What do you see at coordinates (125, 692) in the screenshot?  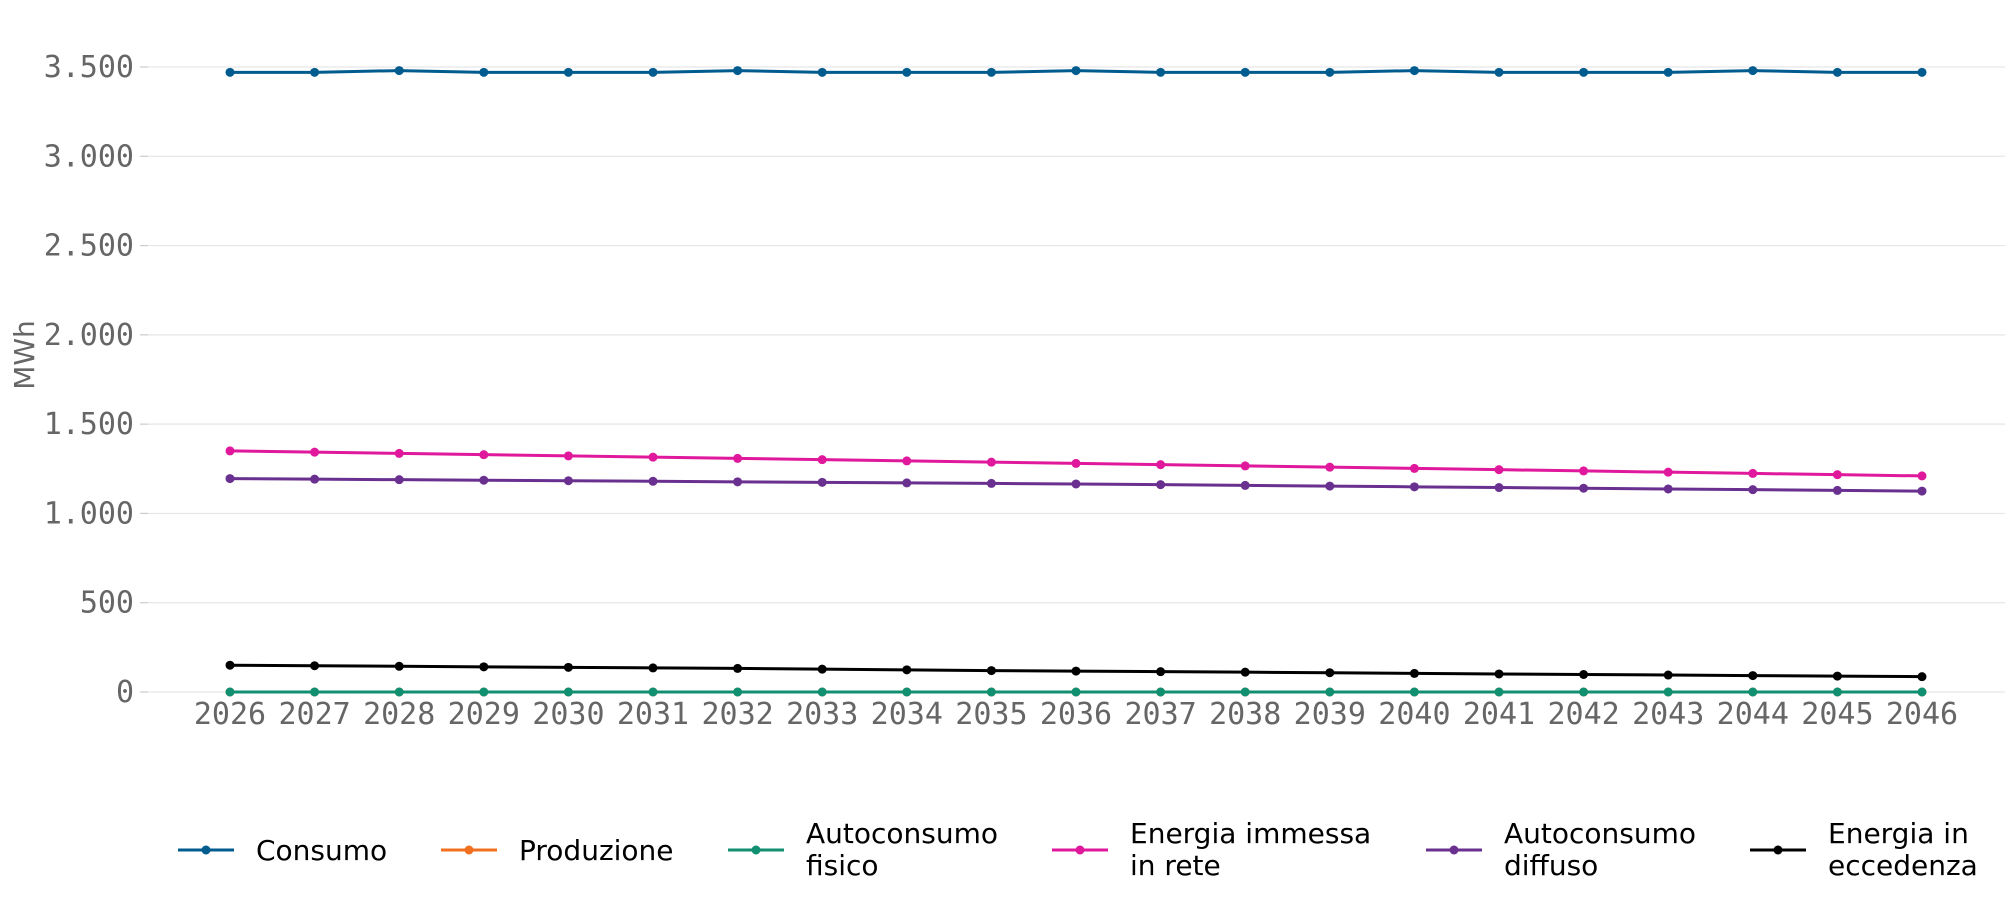 I see `y-tick-label: 0` at bounding box center [125, 692].